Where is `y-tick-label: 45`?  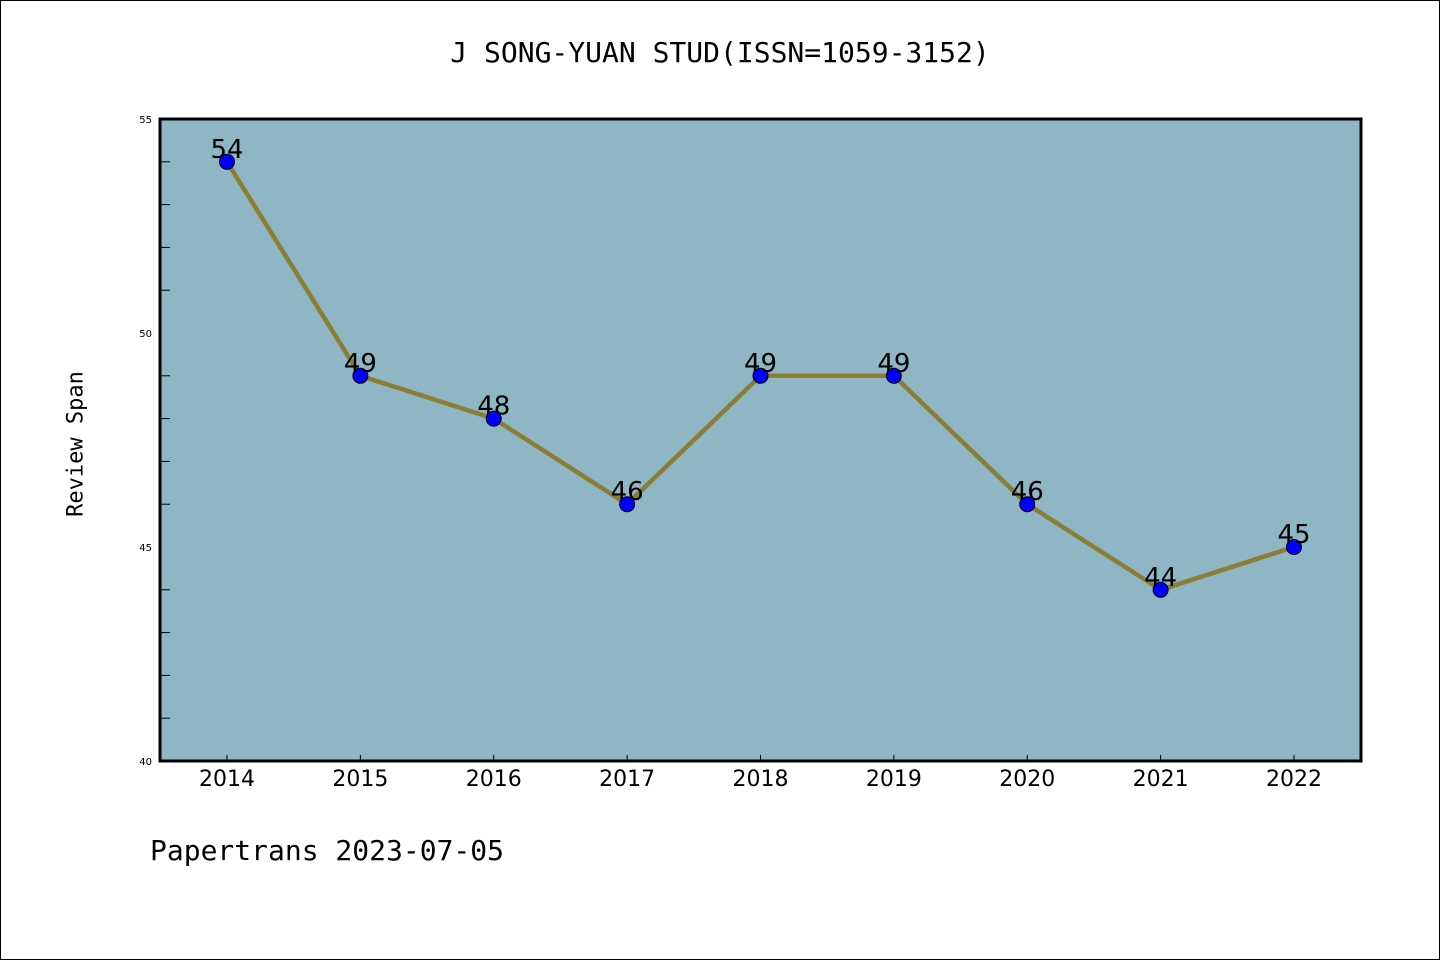 y-tick-label: 45 is located at coordinates (145, 548).